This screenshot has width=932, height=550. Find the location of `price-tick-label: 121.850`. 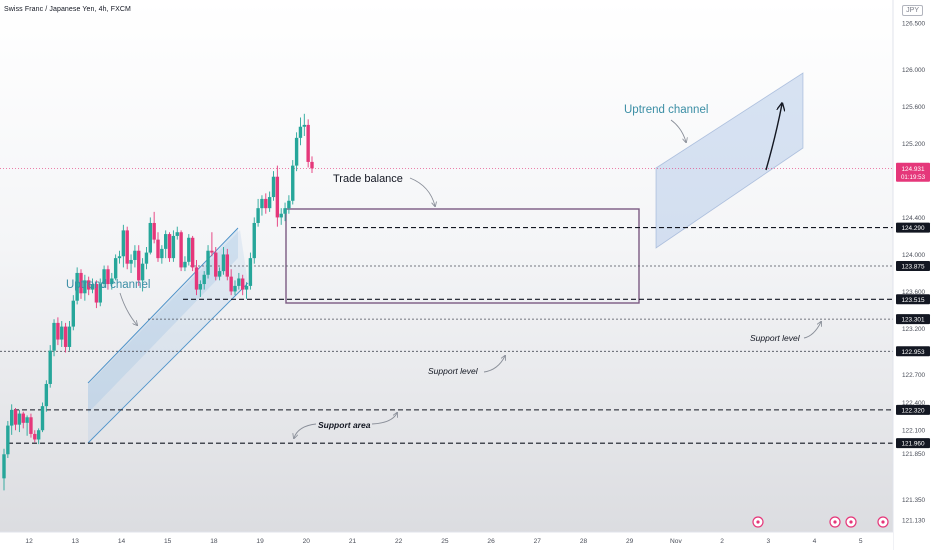

price-tick-label: 121.850 is located at coordinates (914, 454).